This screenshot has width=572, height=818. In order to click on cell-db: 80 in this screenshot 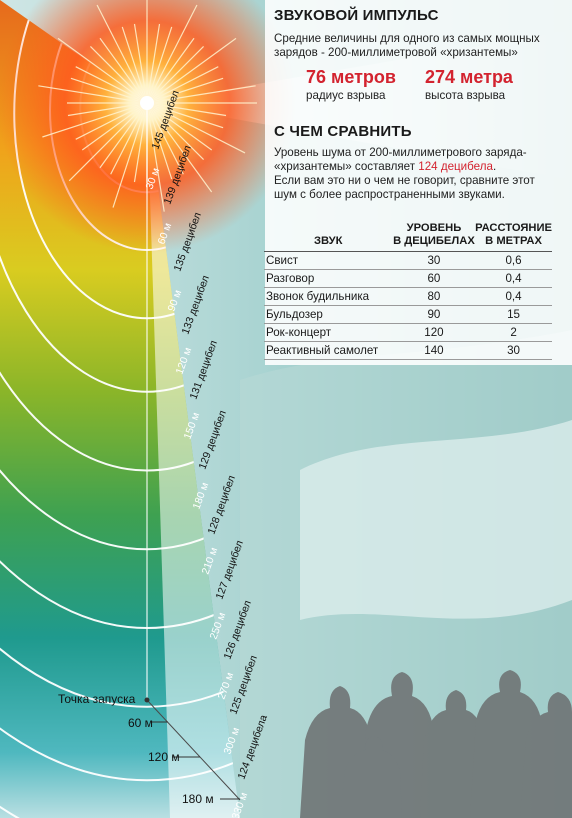, I will do `click(434, 296)`.